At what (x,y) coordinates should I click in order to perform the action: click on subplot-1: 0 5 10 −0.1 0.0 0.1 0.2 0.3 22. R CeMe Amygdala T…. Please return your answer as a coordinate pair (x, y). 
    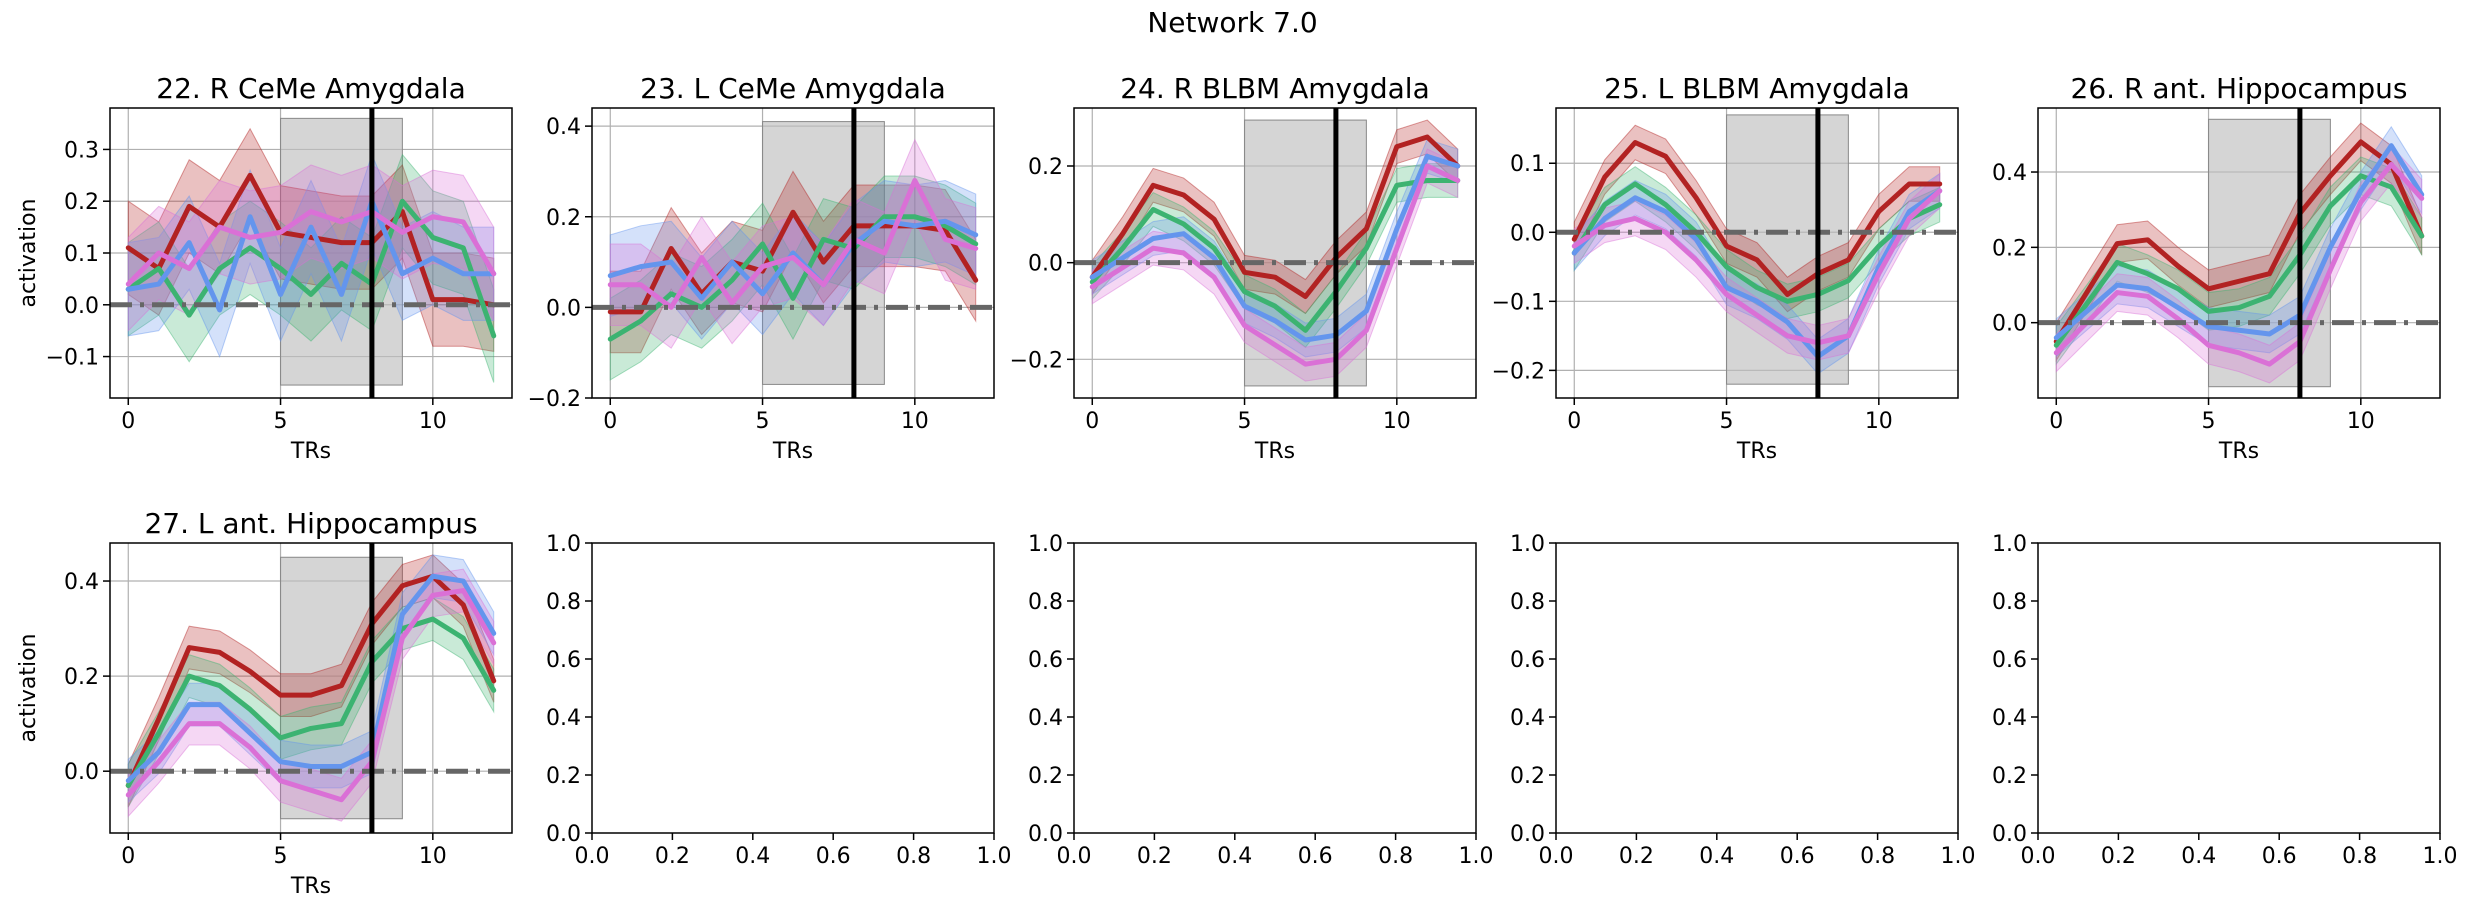
    Looking at the image, I should click on (264, 268).